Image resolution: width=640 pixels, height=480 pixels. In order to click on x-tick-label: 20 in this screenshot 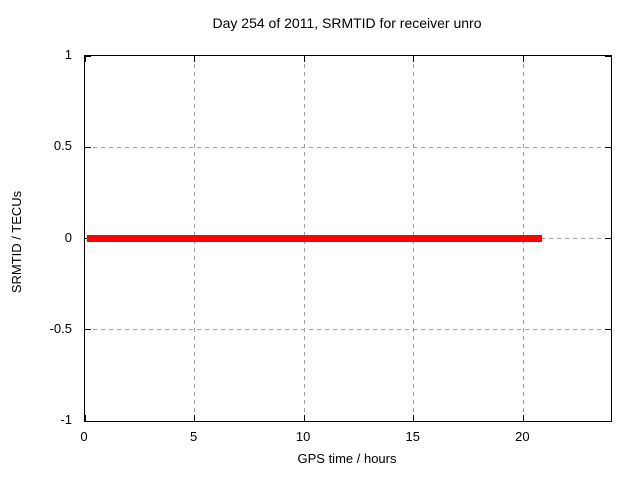, I will do `click(522, 436)`.